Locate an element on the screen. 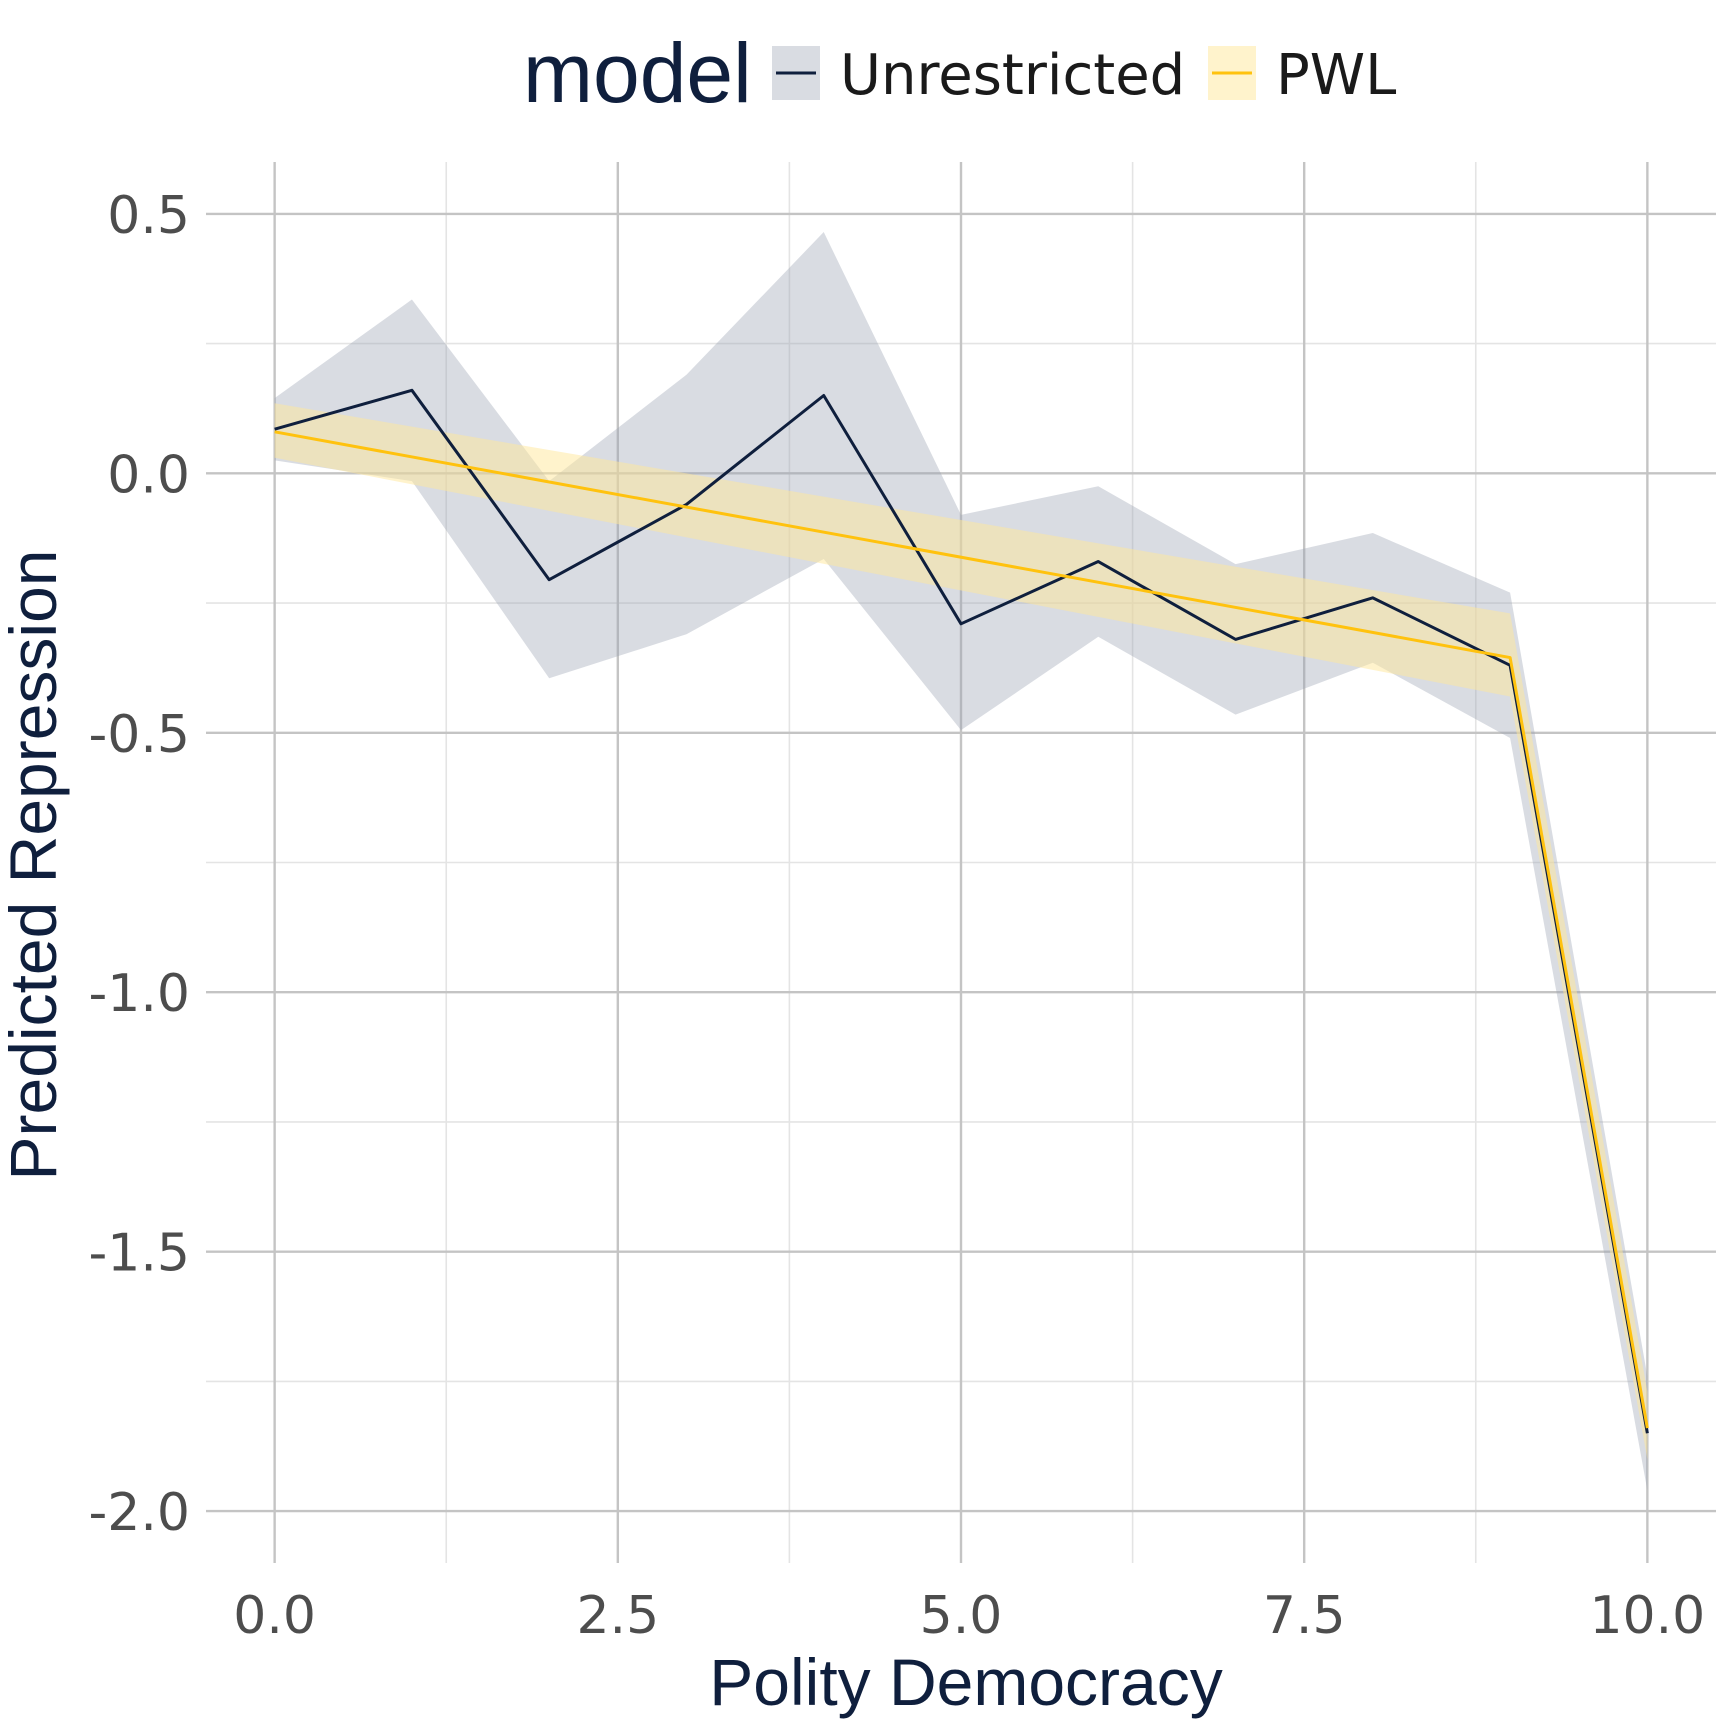 This screenshot has height=1728, width=1728. x-axis-ticks: 0.0 2.5 5.0 7.5 10.0 is located at coordinates (969, 1616).